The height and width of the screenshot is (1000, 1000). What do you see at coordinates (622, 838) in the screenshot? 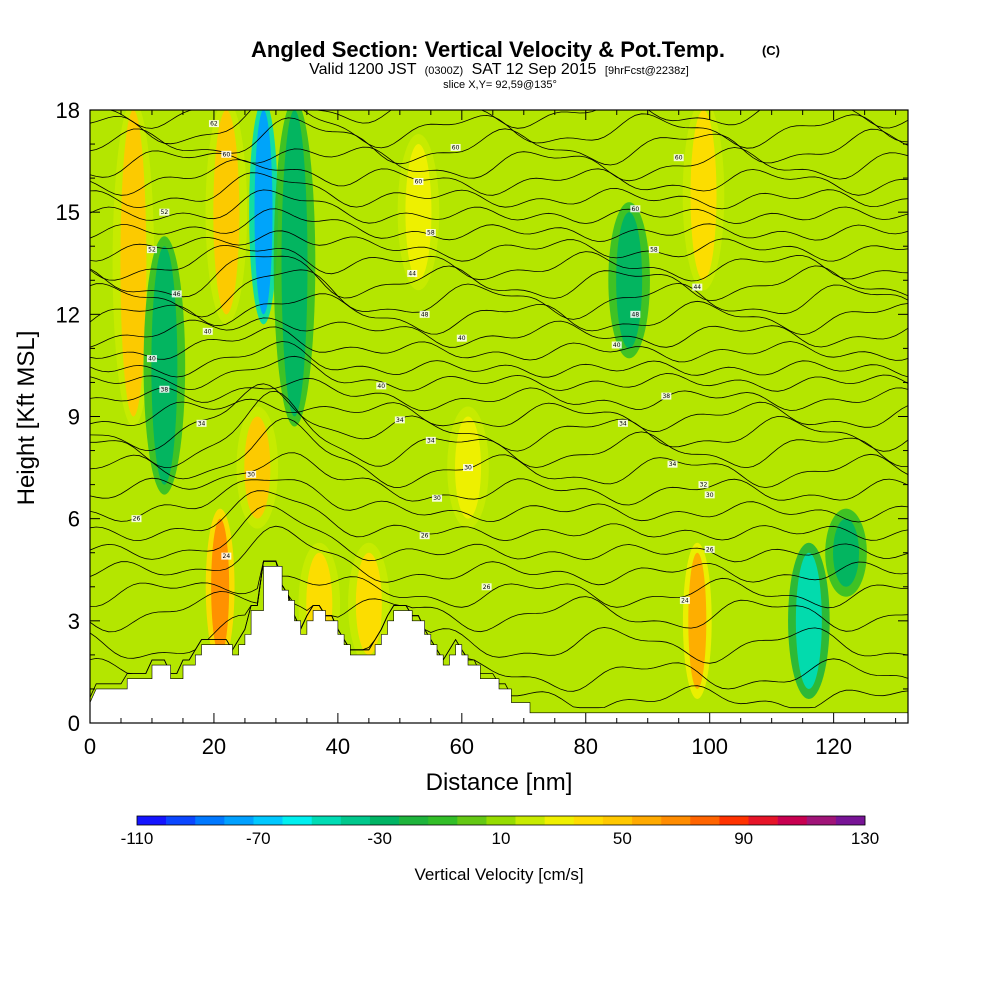
I see `colorbar-tick-label: 50` at bounding box center [622, 838].